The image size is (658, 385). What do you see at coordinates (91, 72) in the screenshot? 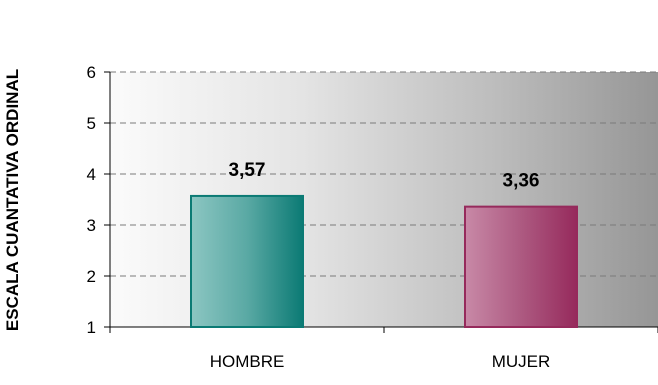
I see `y-tick-label: 6` at bounding box center [91, 72].